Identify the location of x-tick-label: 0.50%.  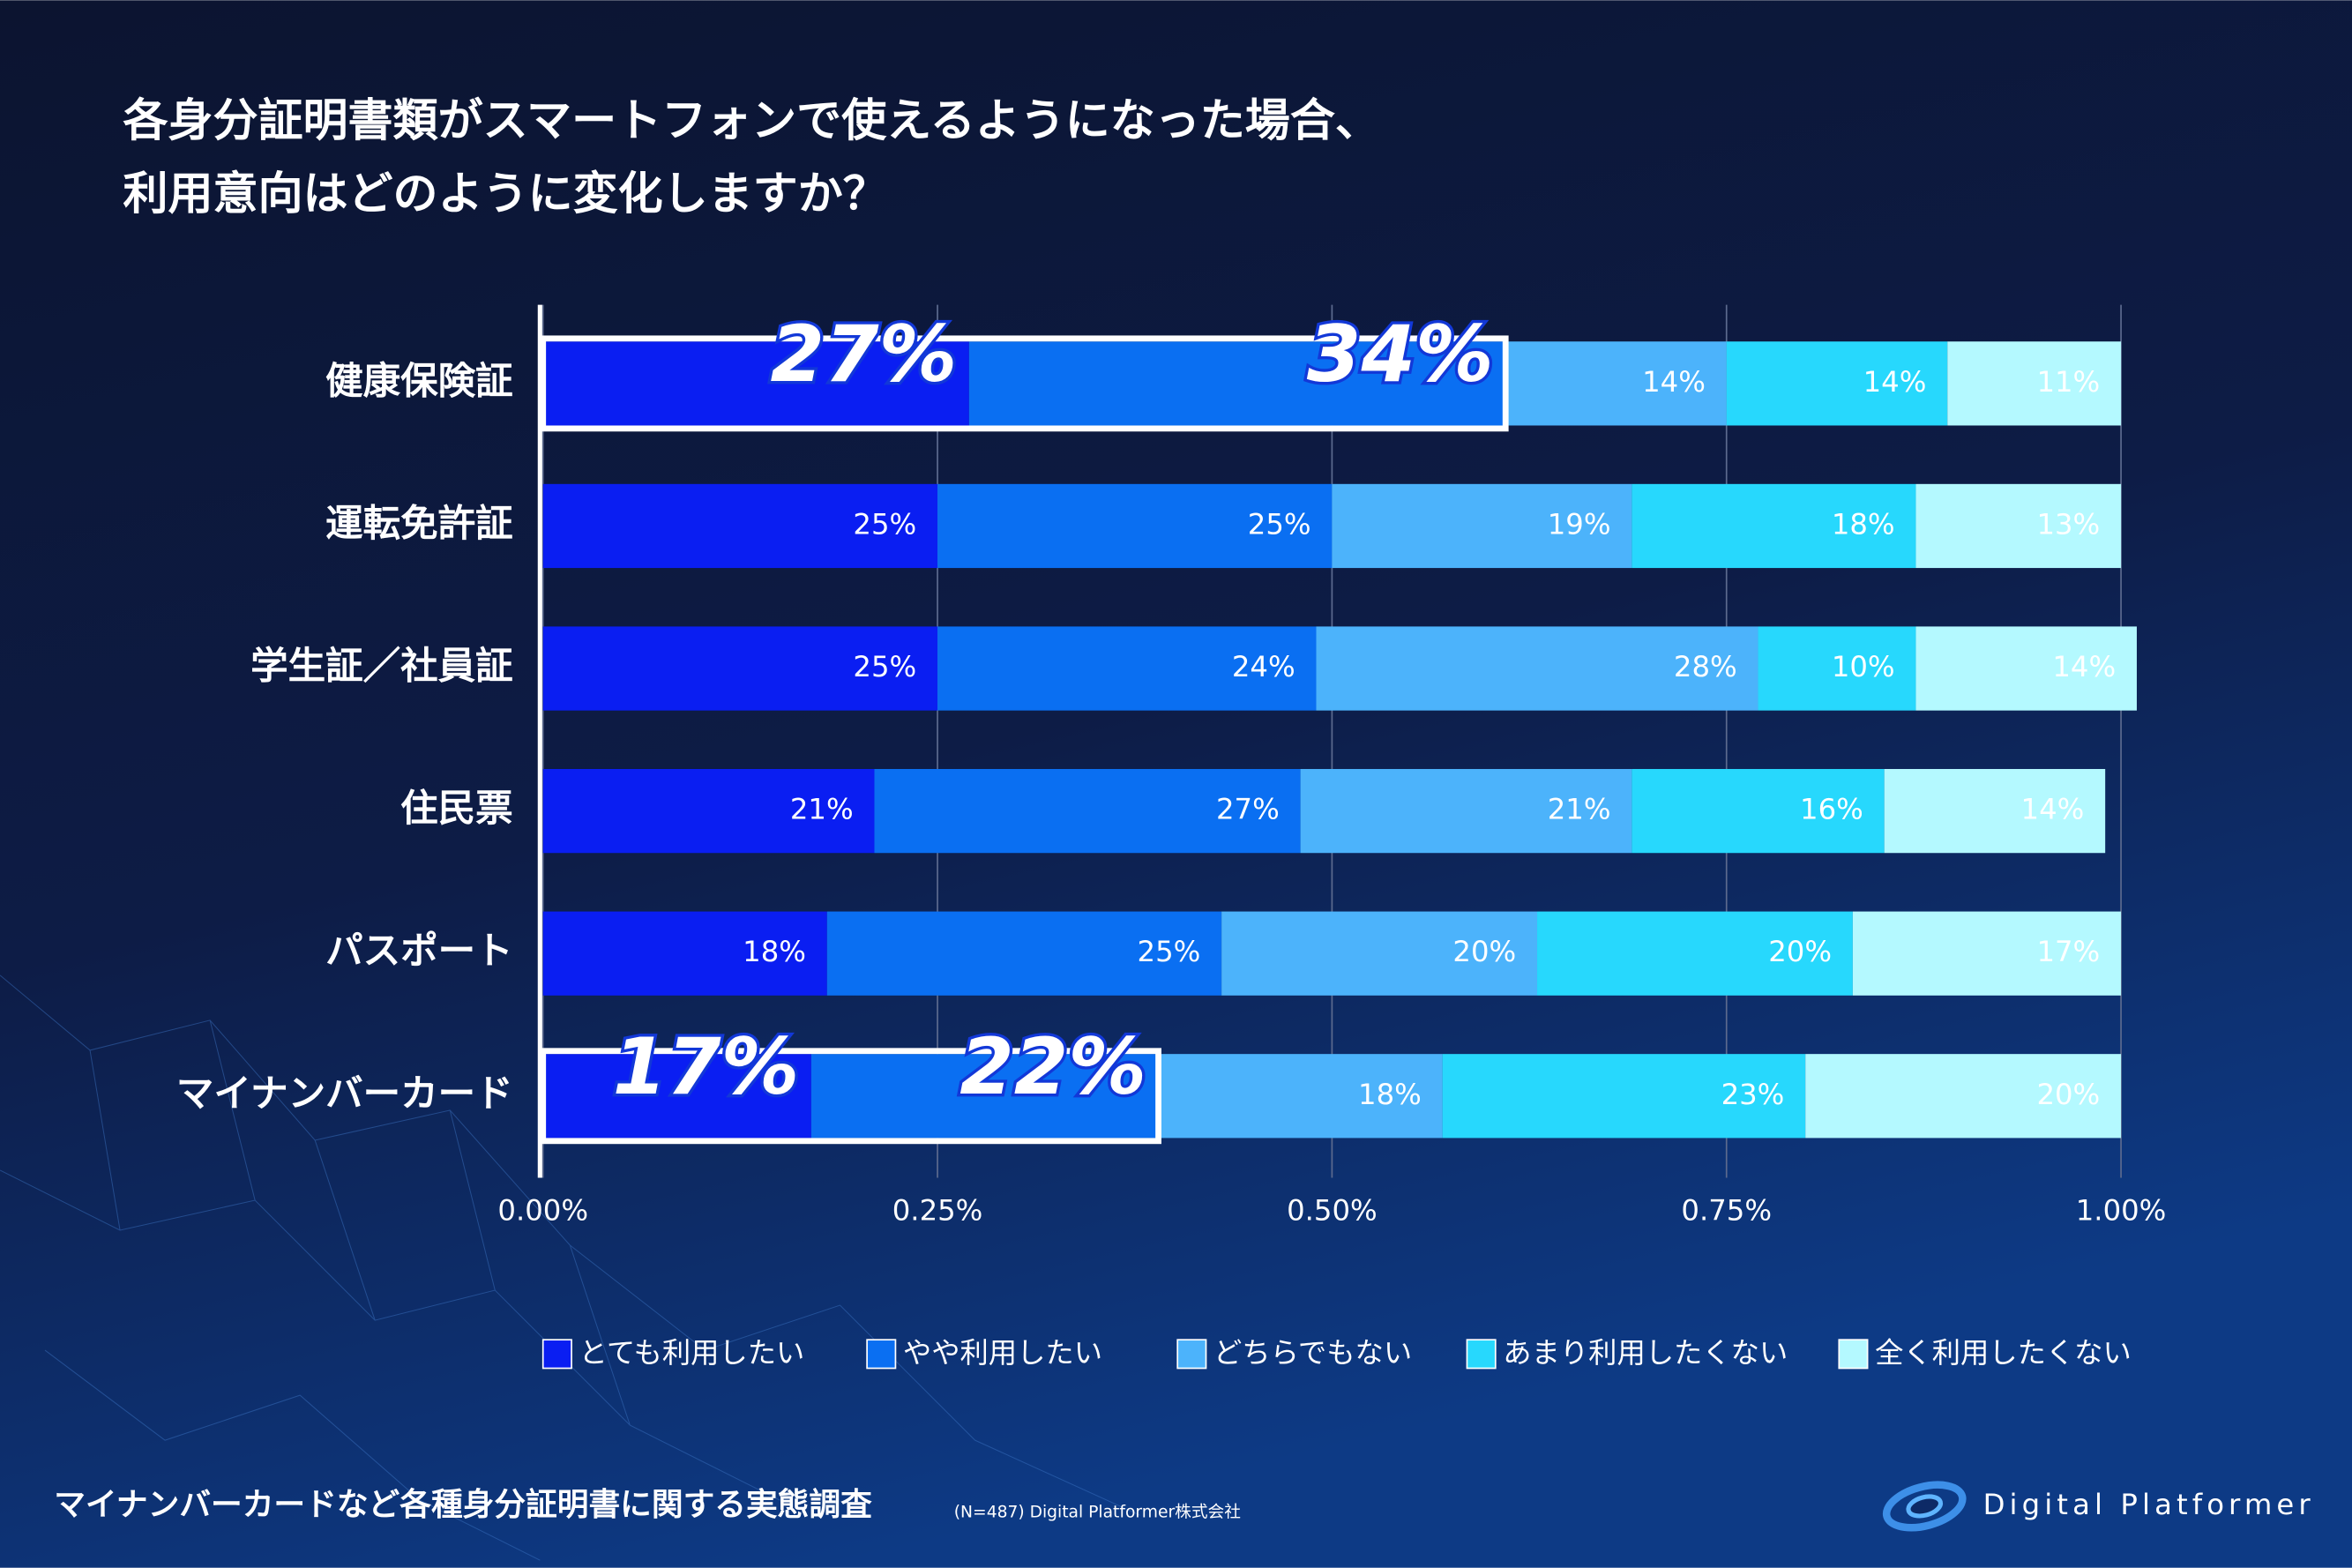
(1332, 1211).